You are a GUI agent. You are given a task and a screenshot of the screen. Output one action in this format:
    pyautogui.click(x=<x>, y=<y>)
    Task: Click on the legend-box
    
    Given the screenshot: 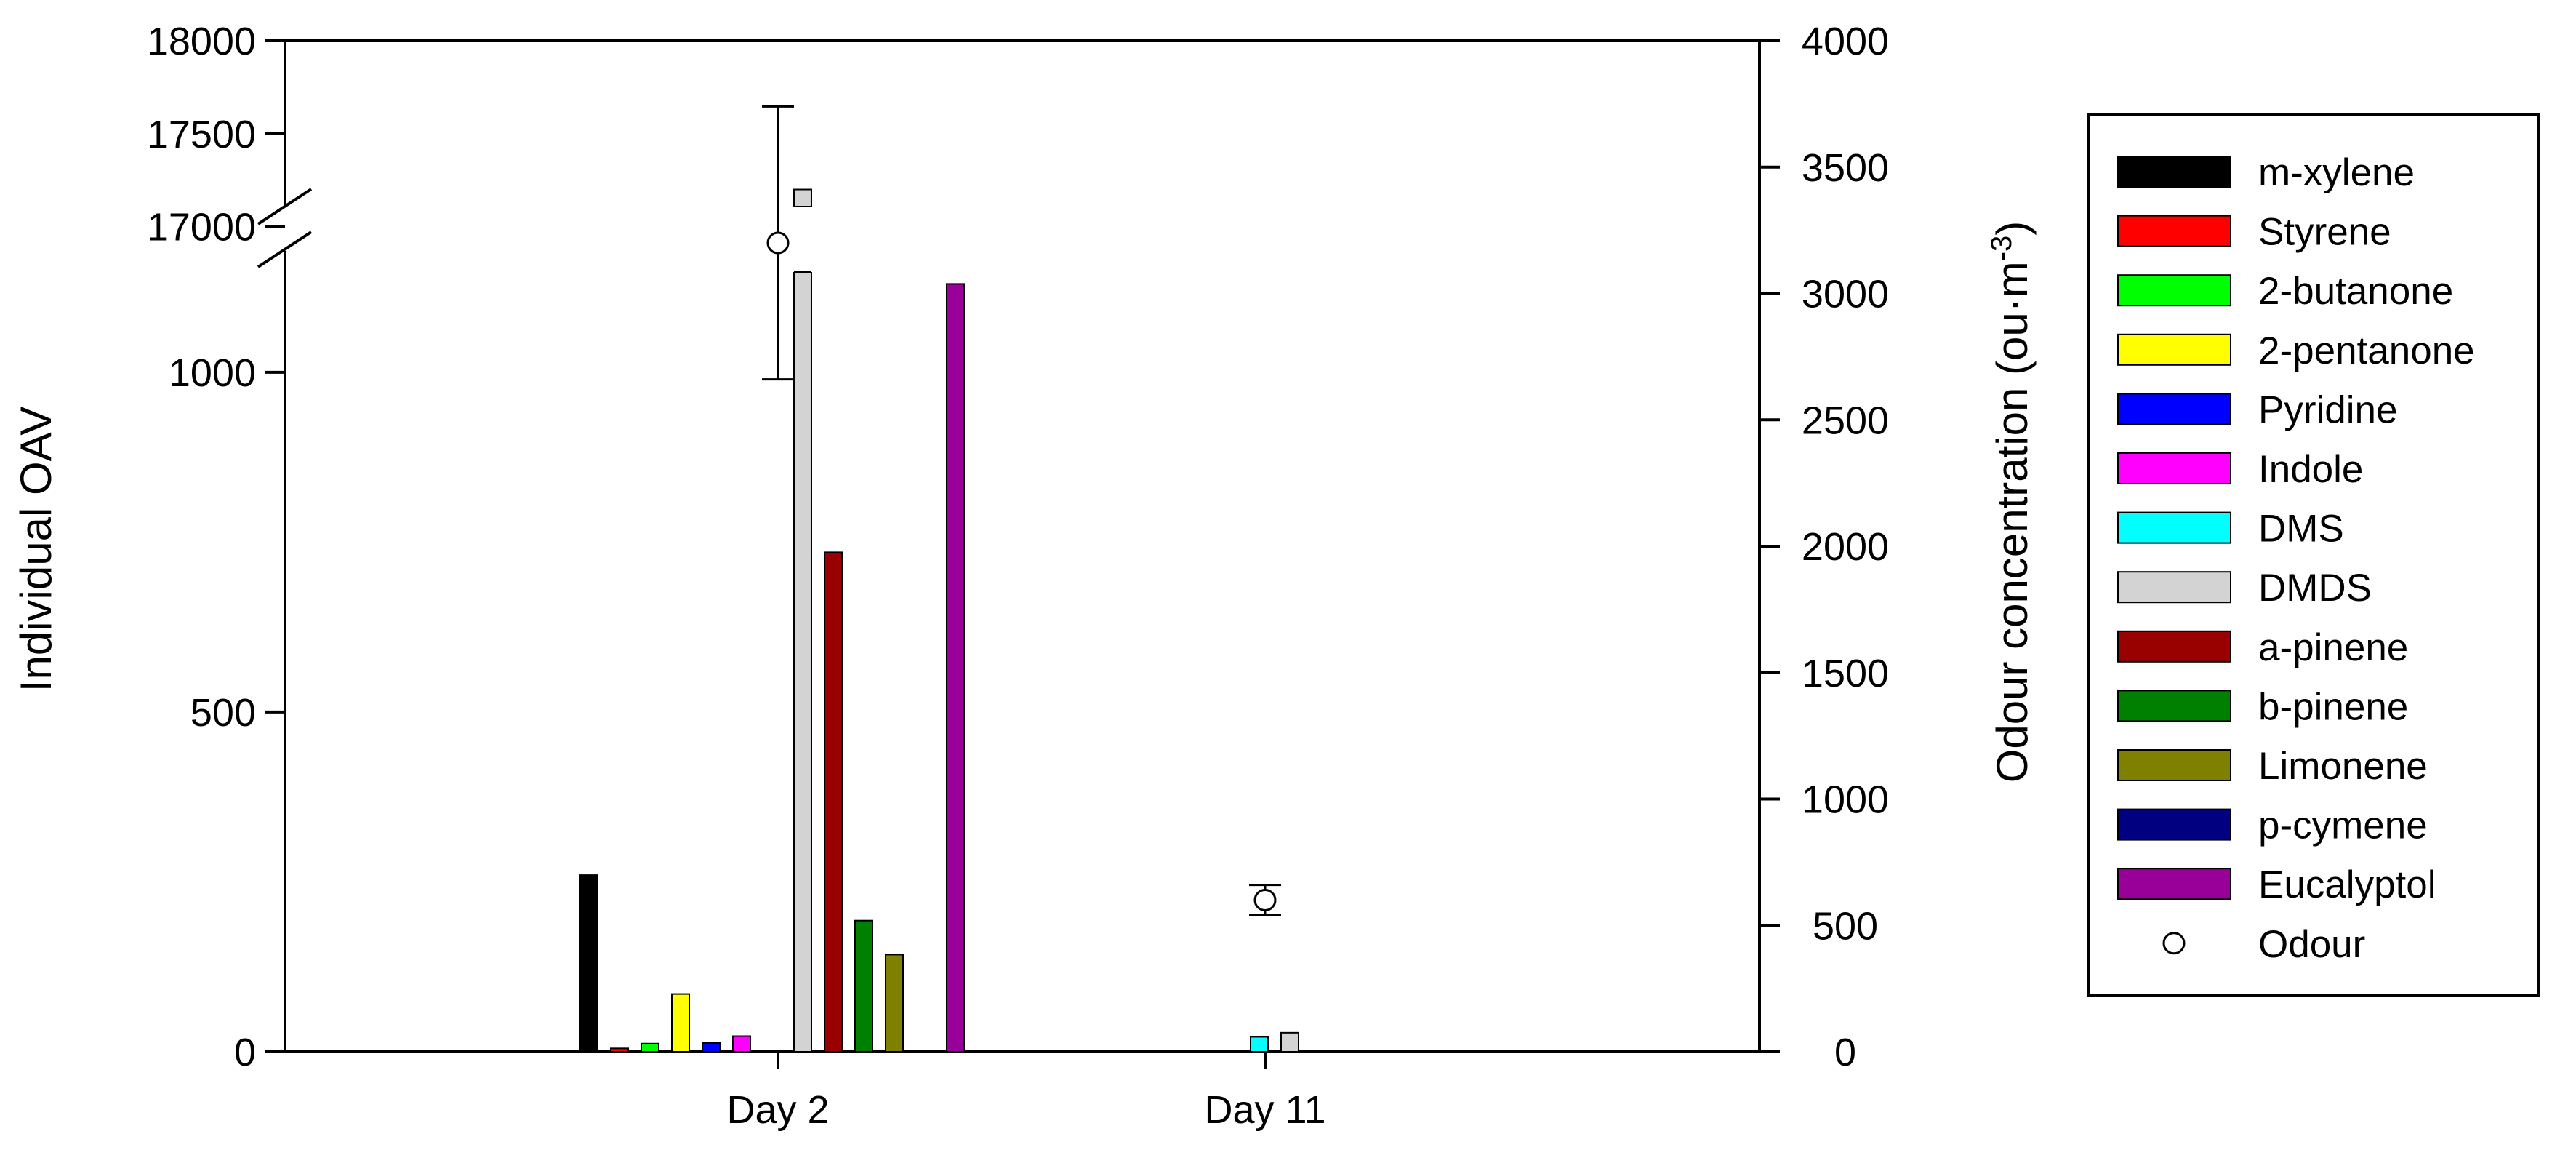 What is the action you would take?
    pyautogui.click(x=2313, y=555)
    